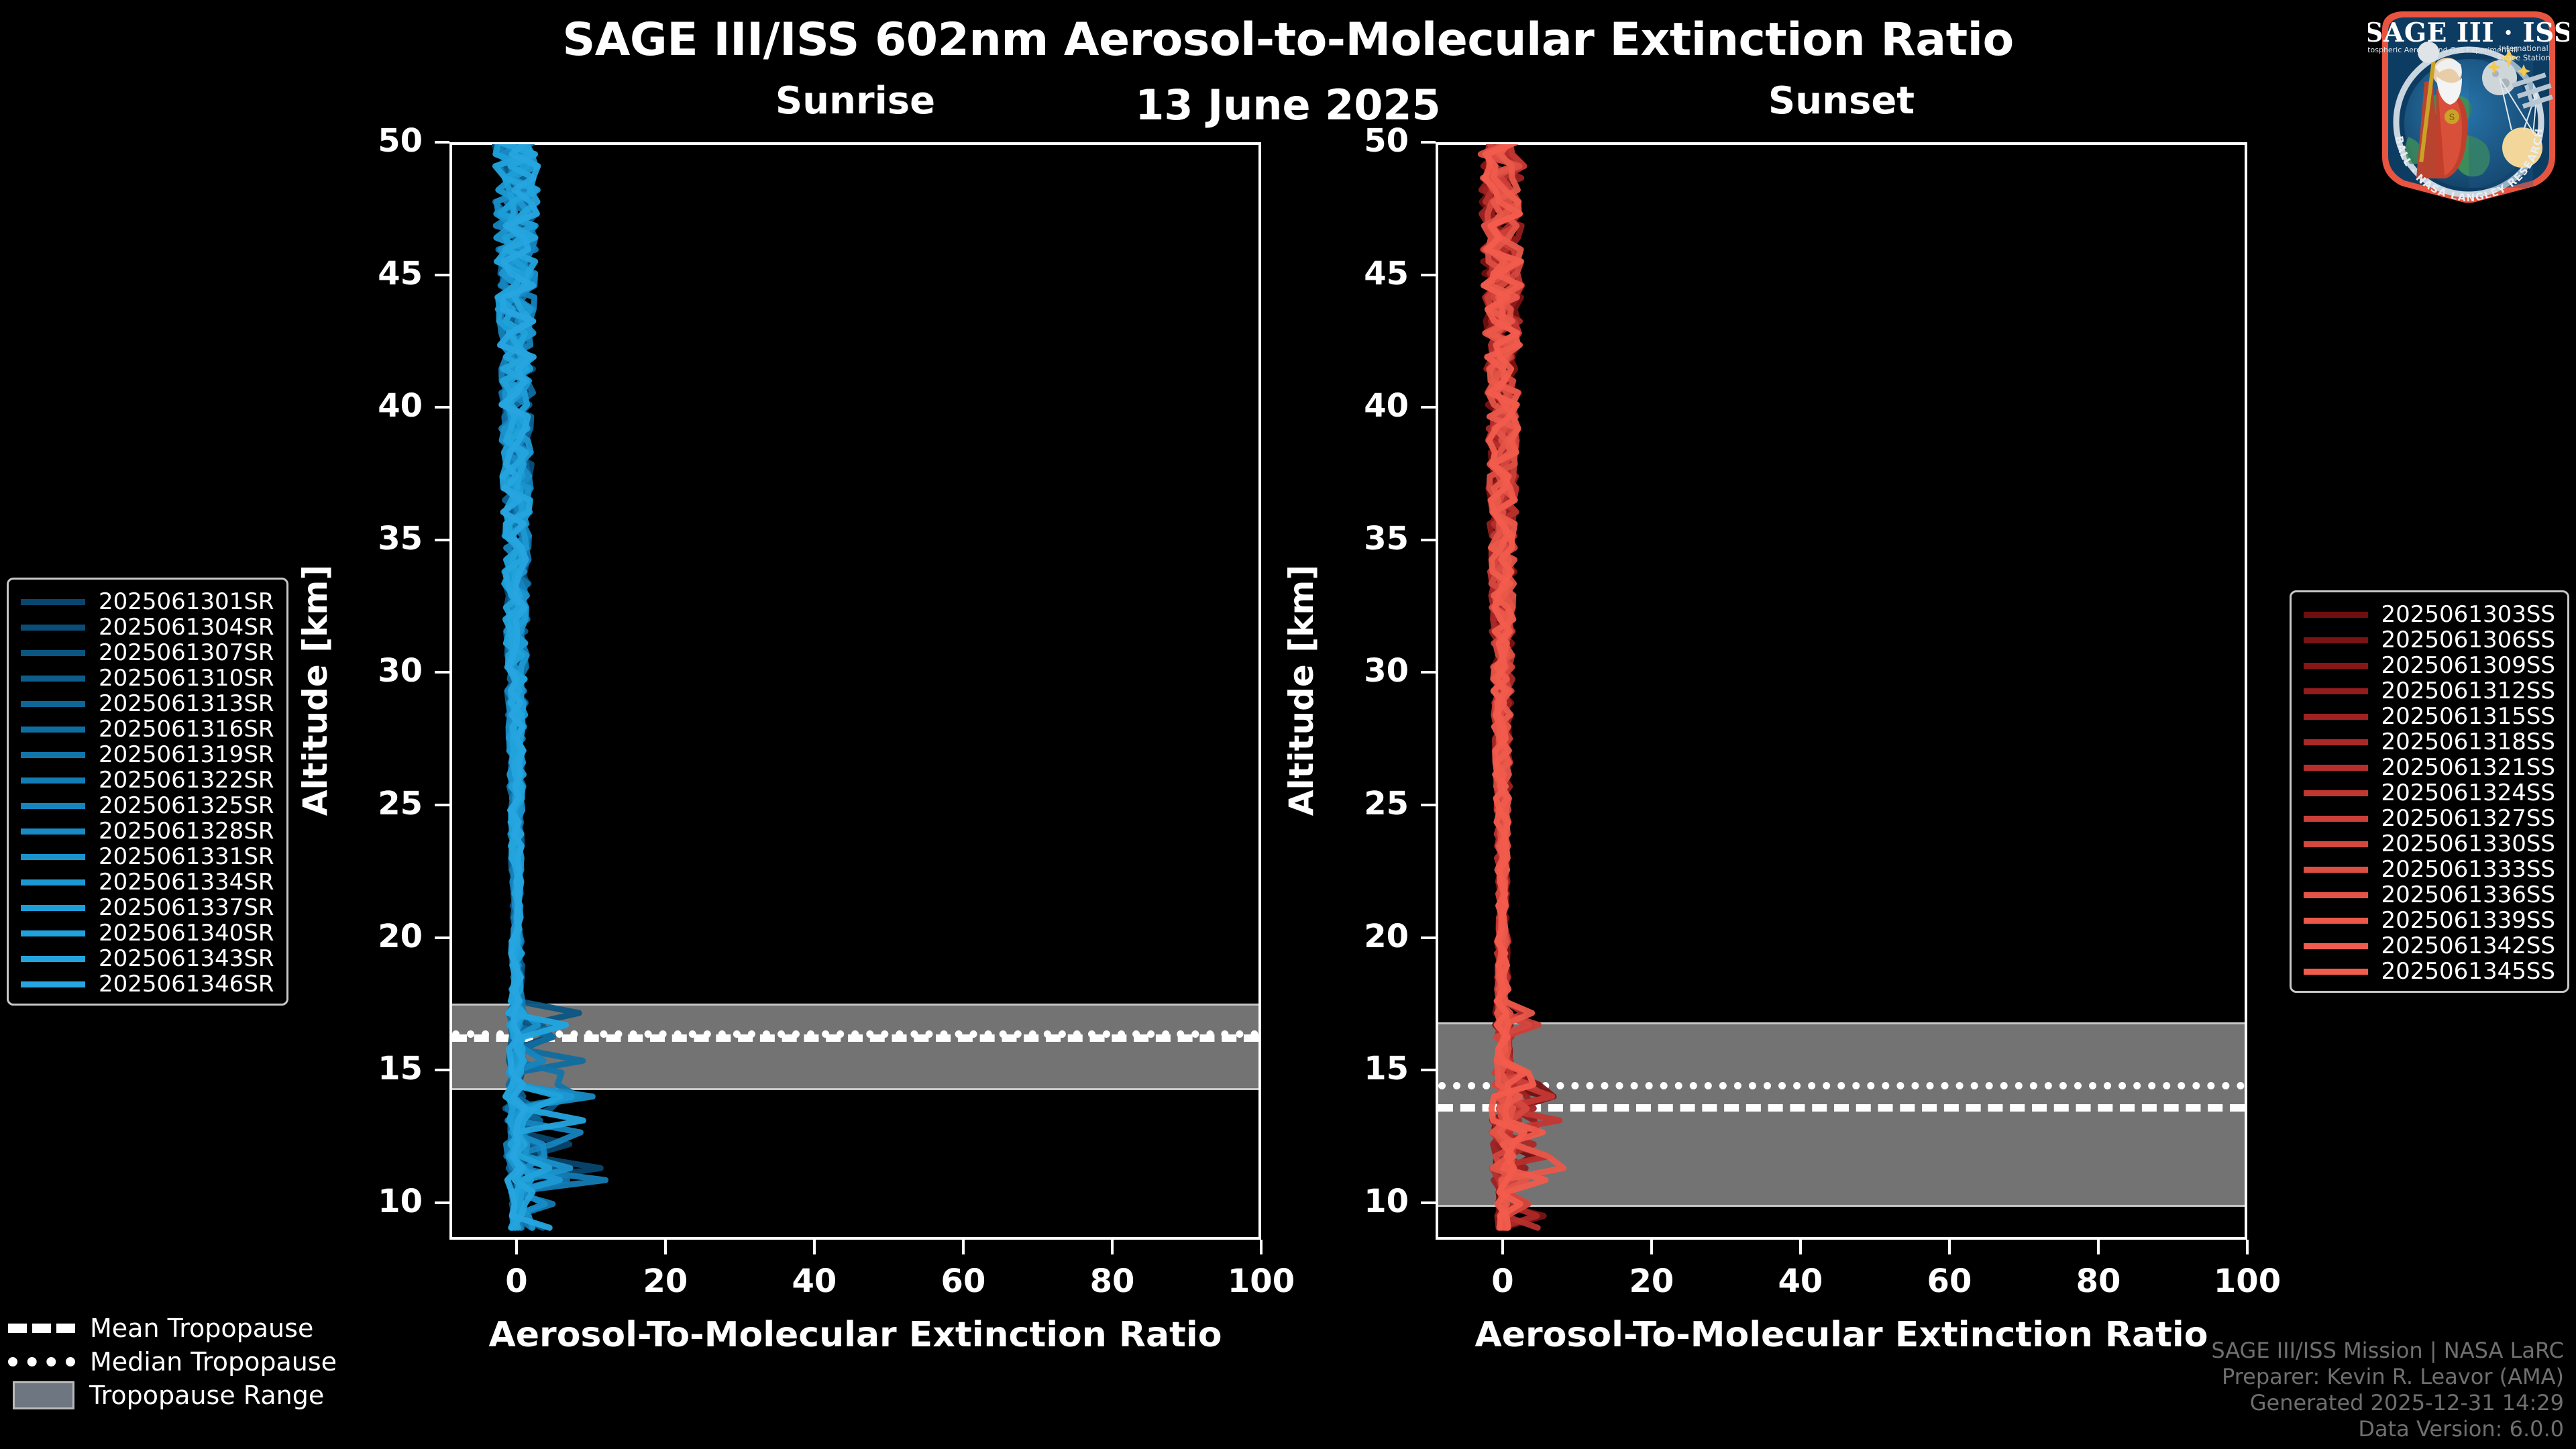  Describe the element at coordinates (2429, 665) in the screenshot. I see `legend-item-2025061309SS: 2025061309SS` at that location.